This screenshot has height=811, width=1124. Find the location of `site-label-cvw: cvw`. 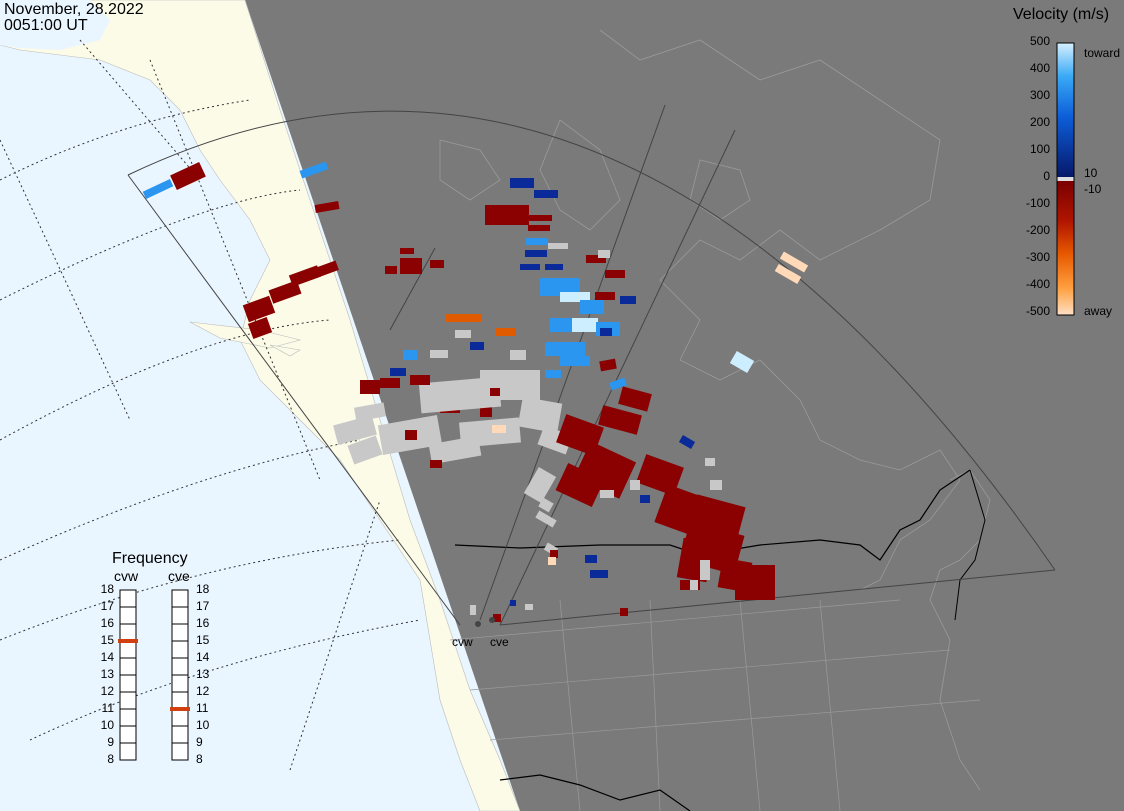

site-label-cvw: cvw is located at coordinates (462, 642).